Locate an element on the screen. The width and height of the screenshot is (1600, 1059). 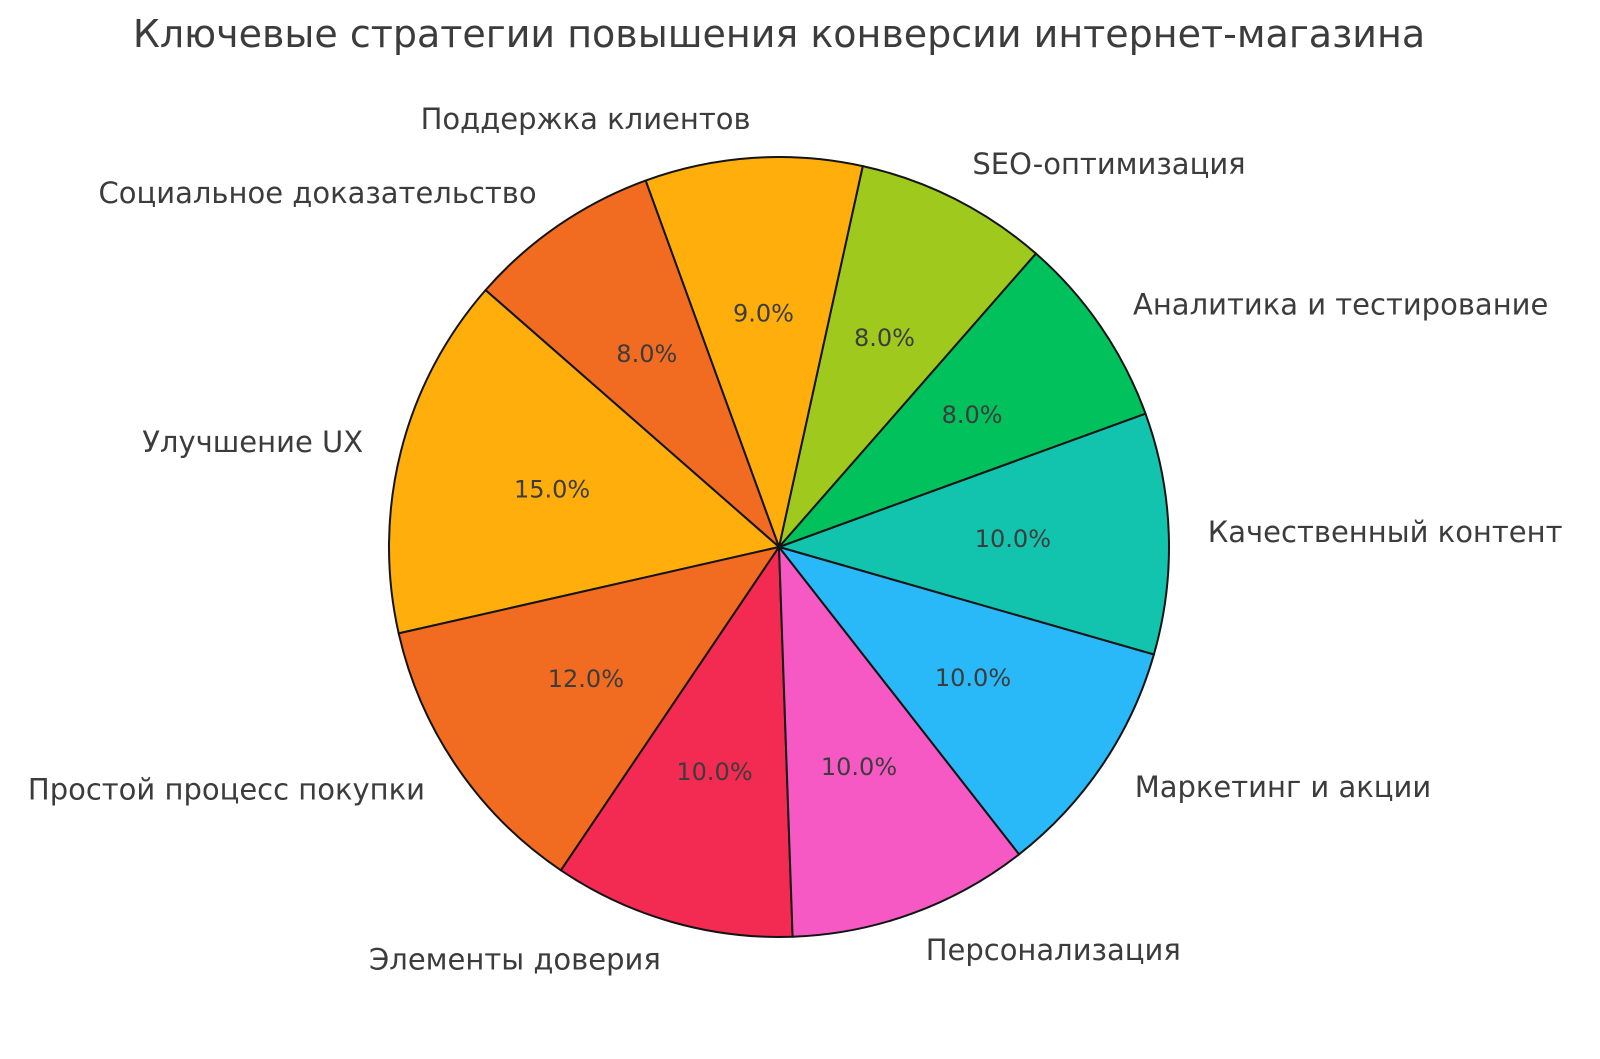
slice-percent-8: 10.0% is located at coordinates (859, 767).